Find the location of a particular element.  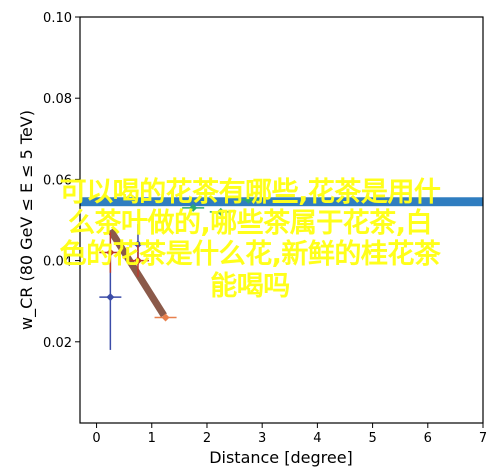

y-tick-label-2: 0.06 is located at coordinates (57, 180).